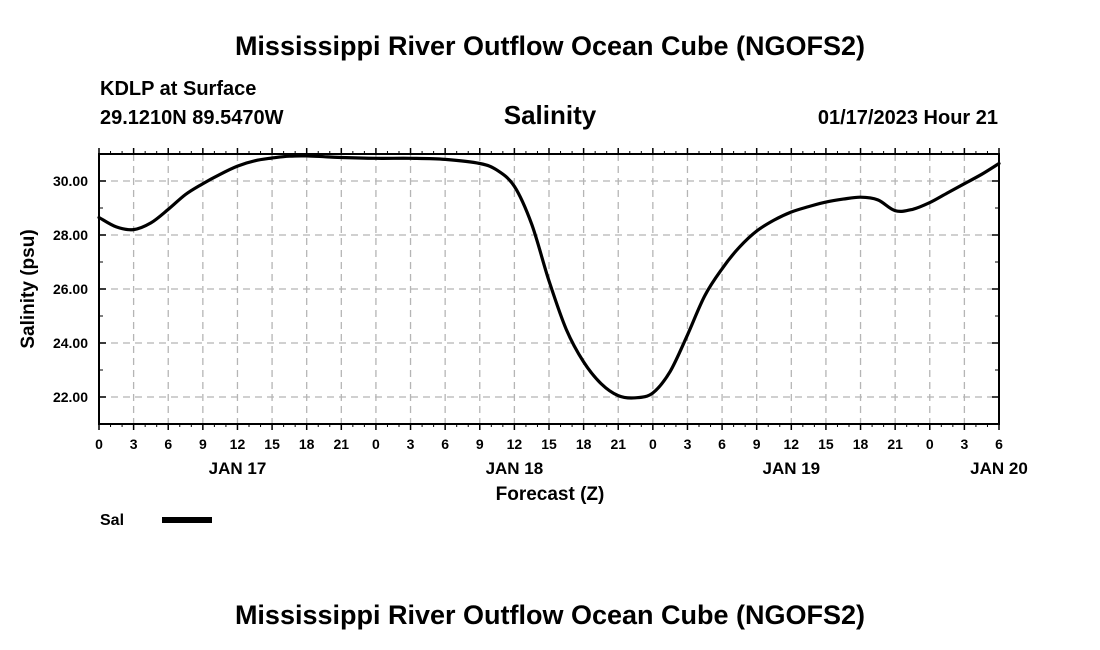 The height and width of the screenshot is (650, 1100). I want to click on legend-label: Sal, so click(112, 520).